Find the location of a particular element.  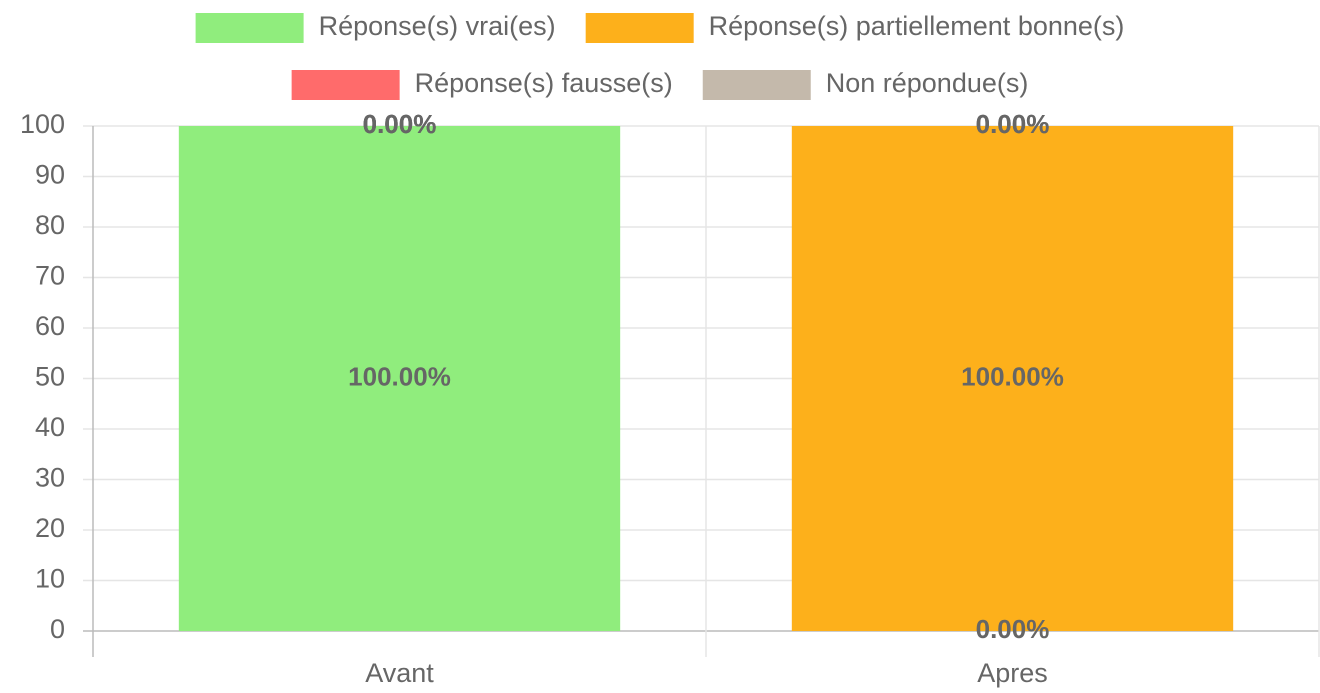

y-tick-label: 60 is located at coordinates (50, 326).